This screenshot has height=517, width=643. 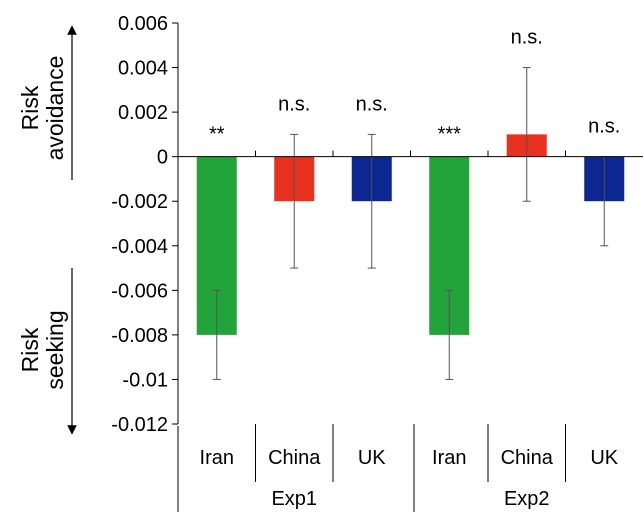 What do you see at coordinates (527, 499) in the screenshot?
I see `group-label: Exp2` at bounding box center [527, 499].